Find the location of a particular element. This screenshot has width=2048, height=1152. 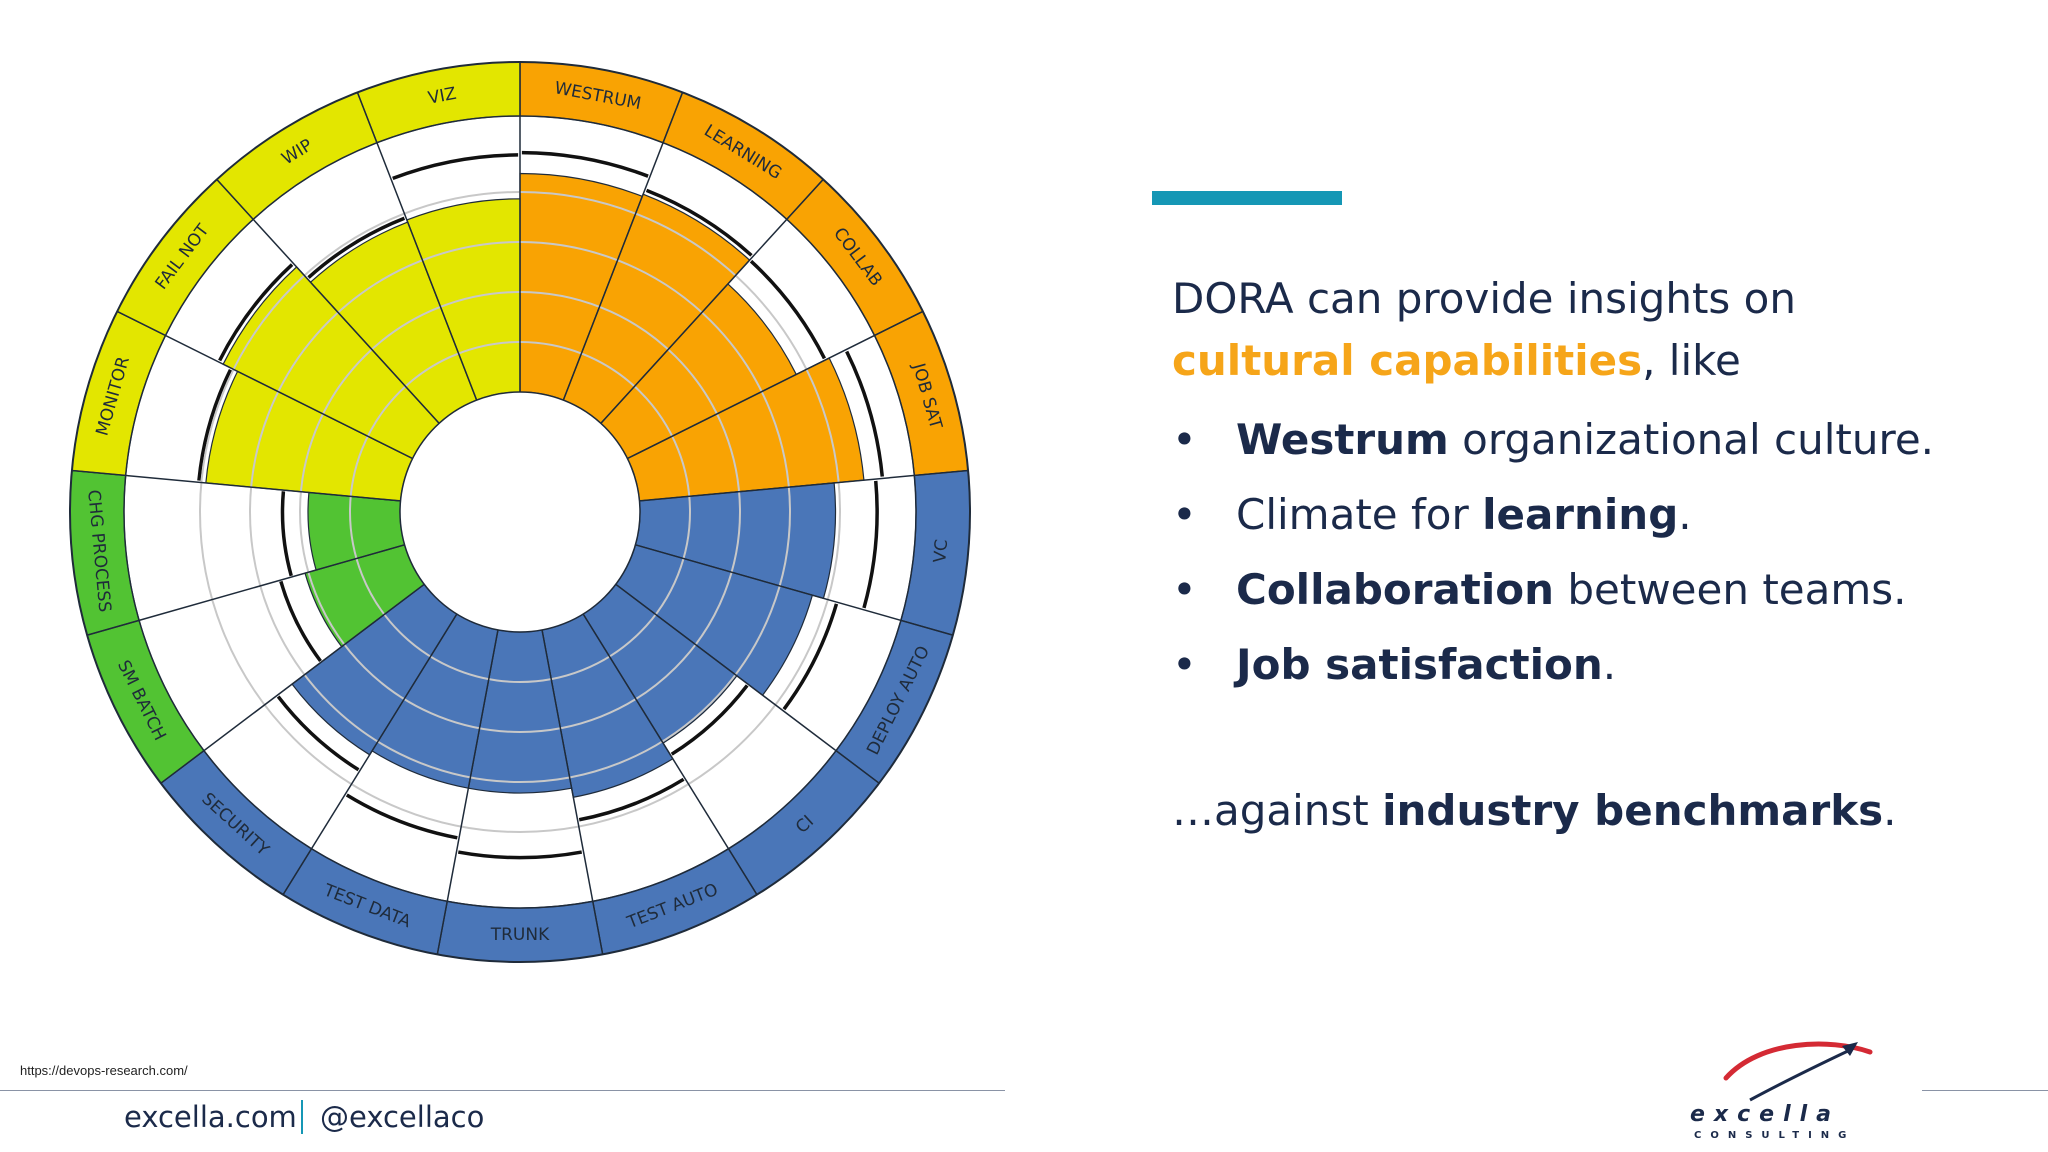

closing-line: …against industry benchmarks. is located at coordinates (1602, 811).